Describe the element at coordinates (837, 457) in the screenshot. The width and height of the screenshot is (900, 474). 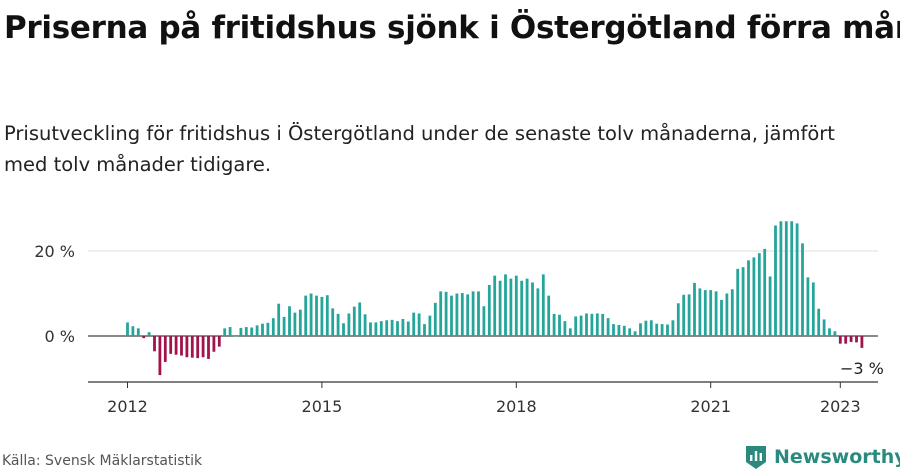
I see `brand-name: Newsworthy` at that location.